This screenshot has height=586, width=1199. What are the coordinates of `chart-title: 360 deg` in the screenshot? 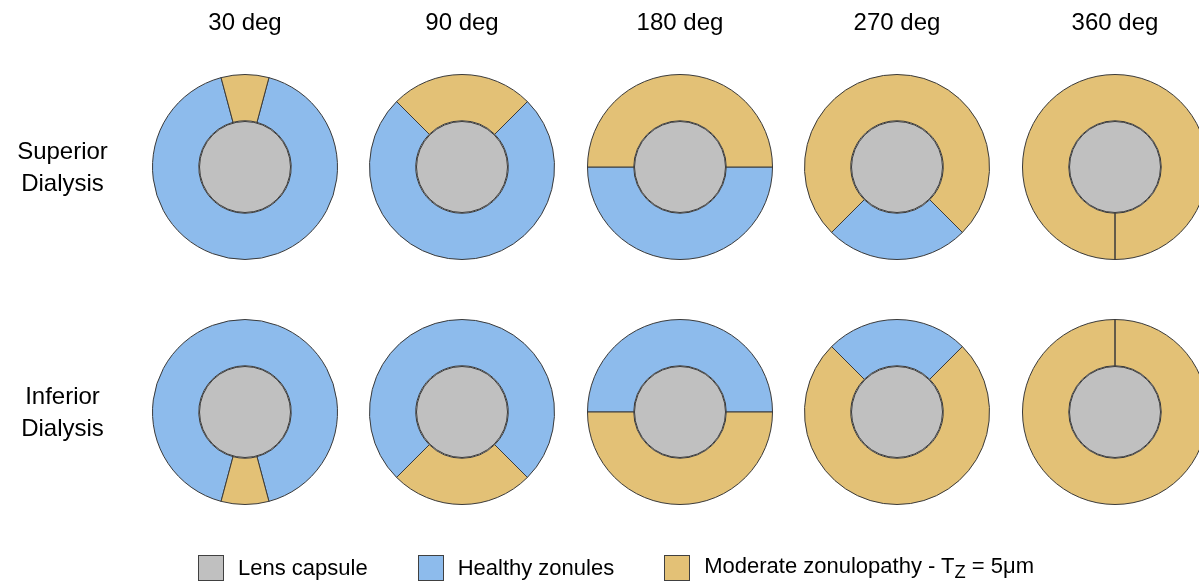 It's located at (1115, 22).